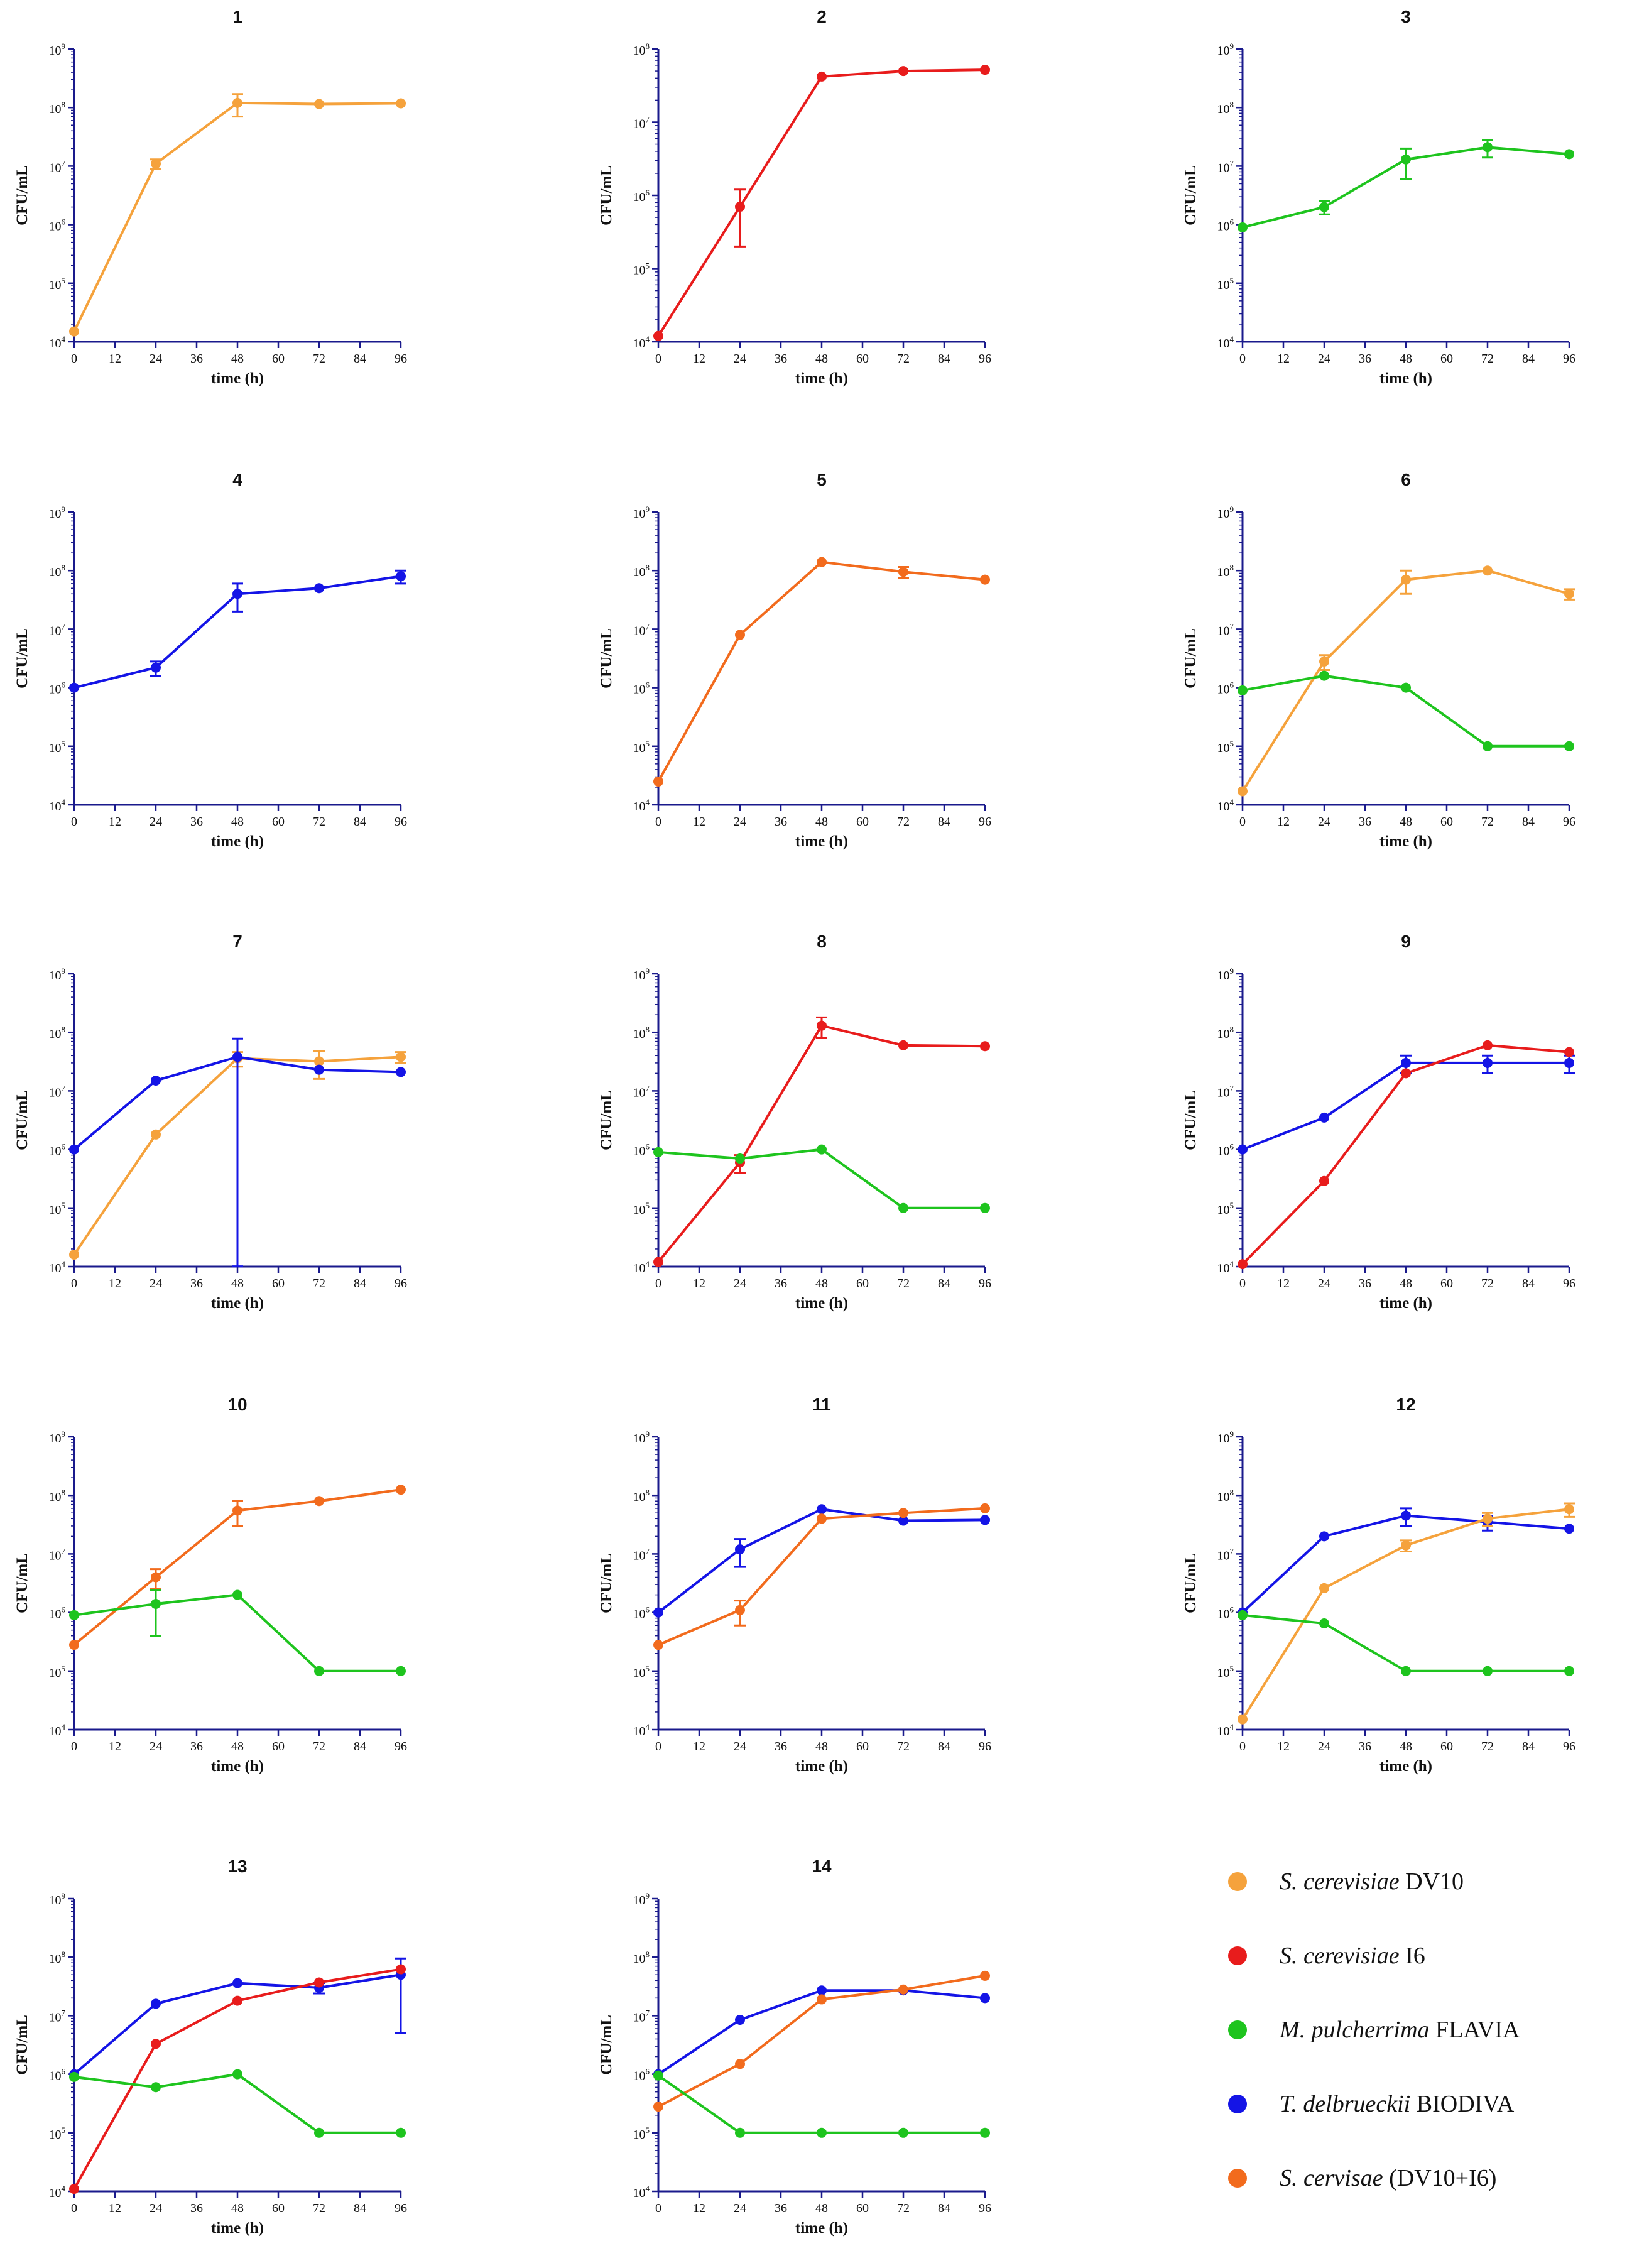 Image resolution: width=1627 pixels, height=2268 pixels. I want to click on legend-label-flavia: M. pulcherrima FLAVIA, so click(1400, 2030).